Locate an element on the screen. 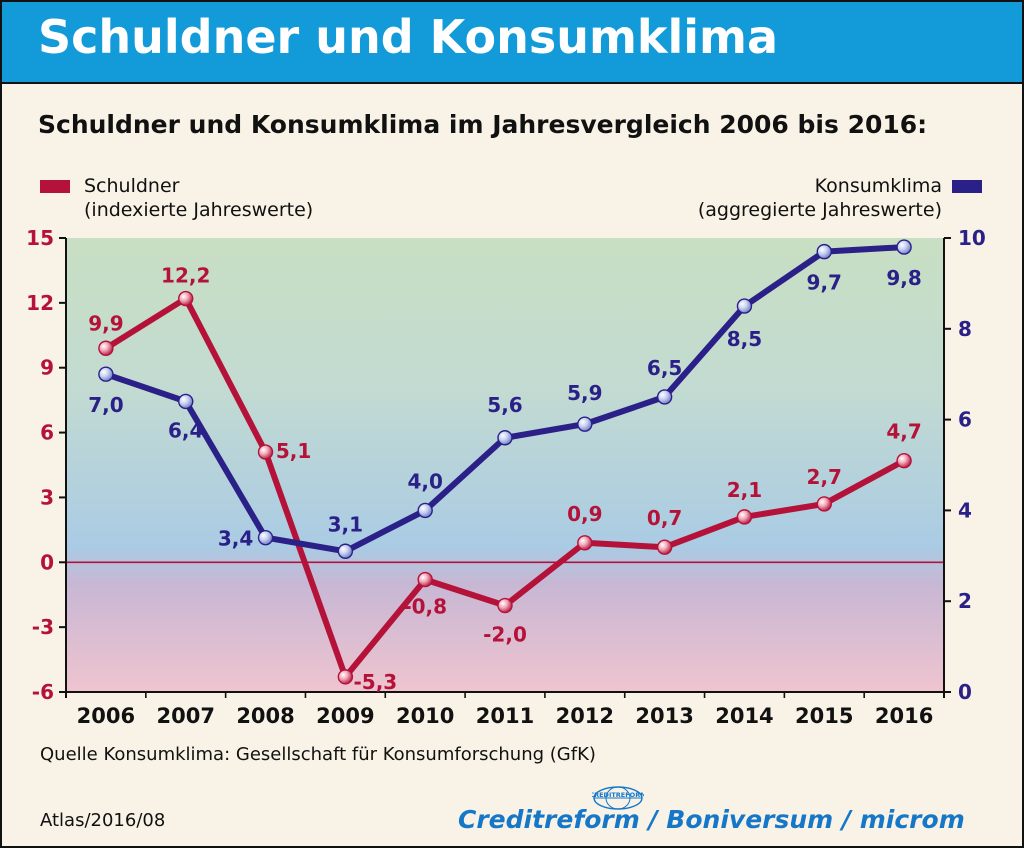 The width and height of the screenshot is (1024, 848). y-left-tick-label: -3 is located at coordinates (43, 627).